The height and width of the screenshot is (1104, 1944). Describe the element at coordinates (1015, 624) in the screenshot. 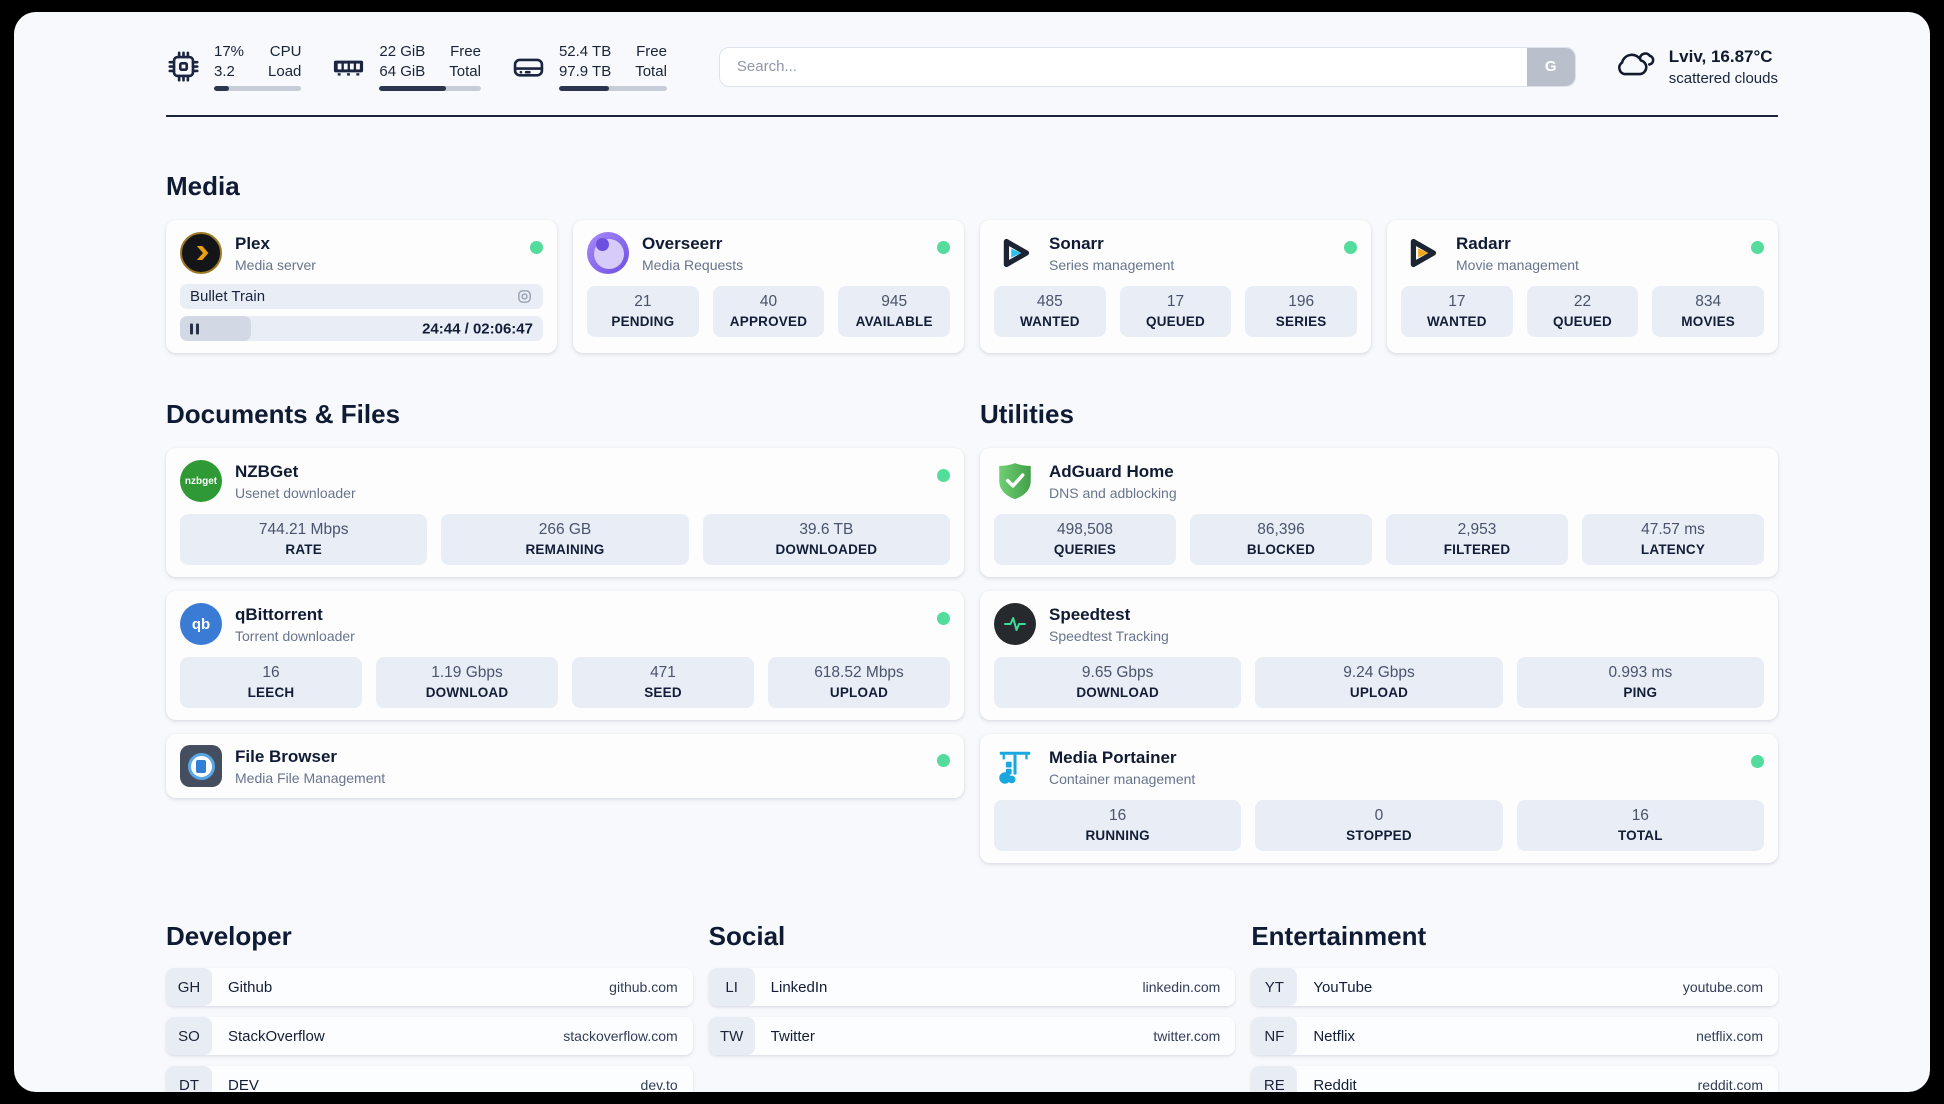

I see `speedtest-pulse-icon` at that location.